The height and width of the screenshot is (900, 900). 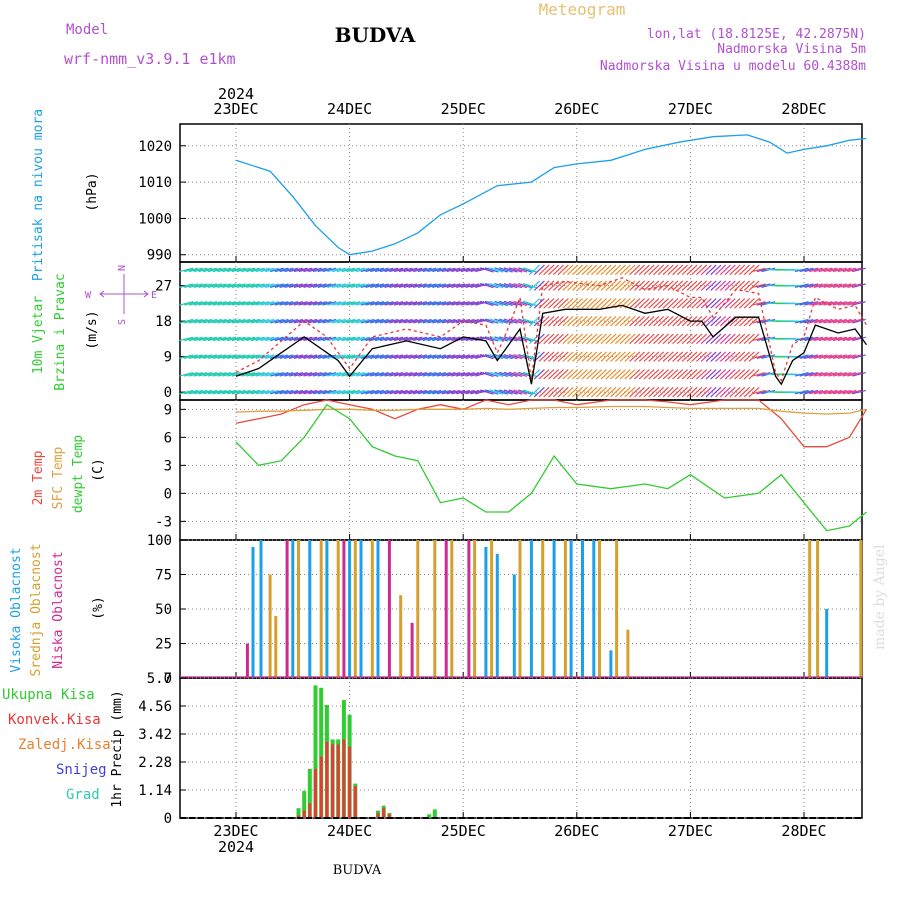 I want to click on pressure-unit: (hPa), so click(x=92, y=191).